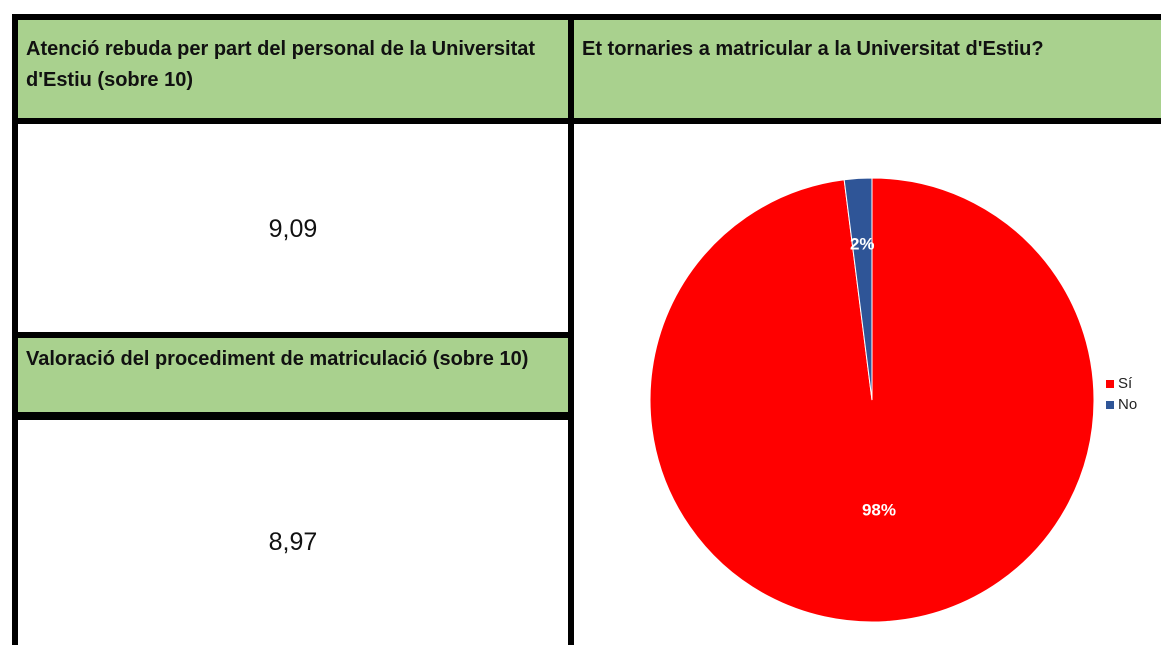 The width and height of the screenshot is (1161, 645). What do you see at coordinates (293, 229) in the screenshot?
I see `section-value: 9,09` at bounding box center [293, 229].